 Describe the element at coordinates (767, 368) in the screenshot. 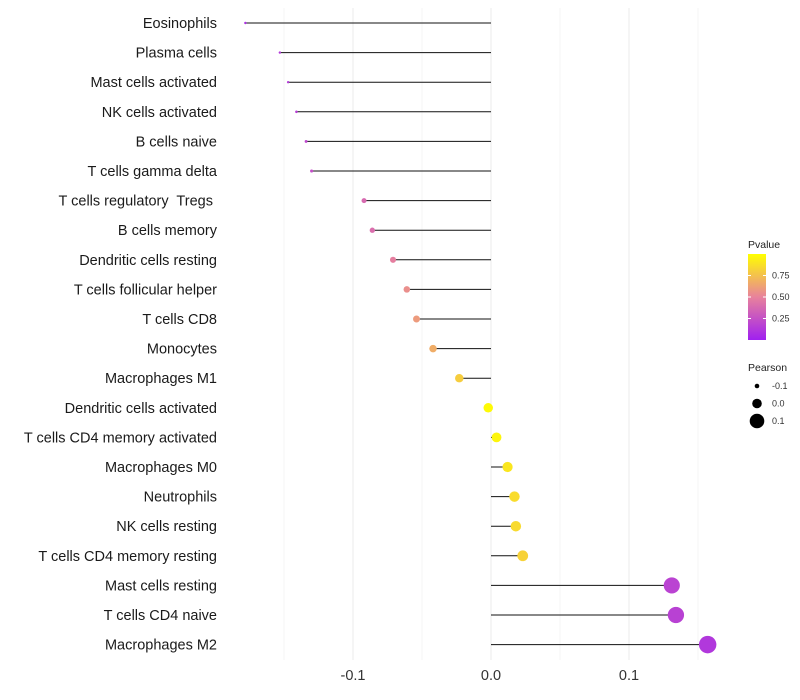

I see `pearson-legend-title: Pearson` at that location.